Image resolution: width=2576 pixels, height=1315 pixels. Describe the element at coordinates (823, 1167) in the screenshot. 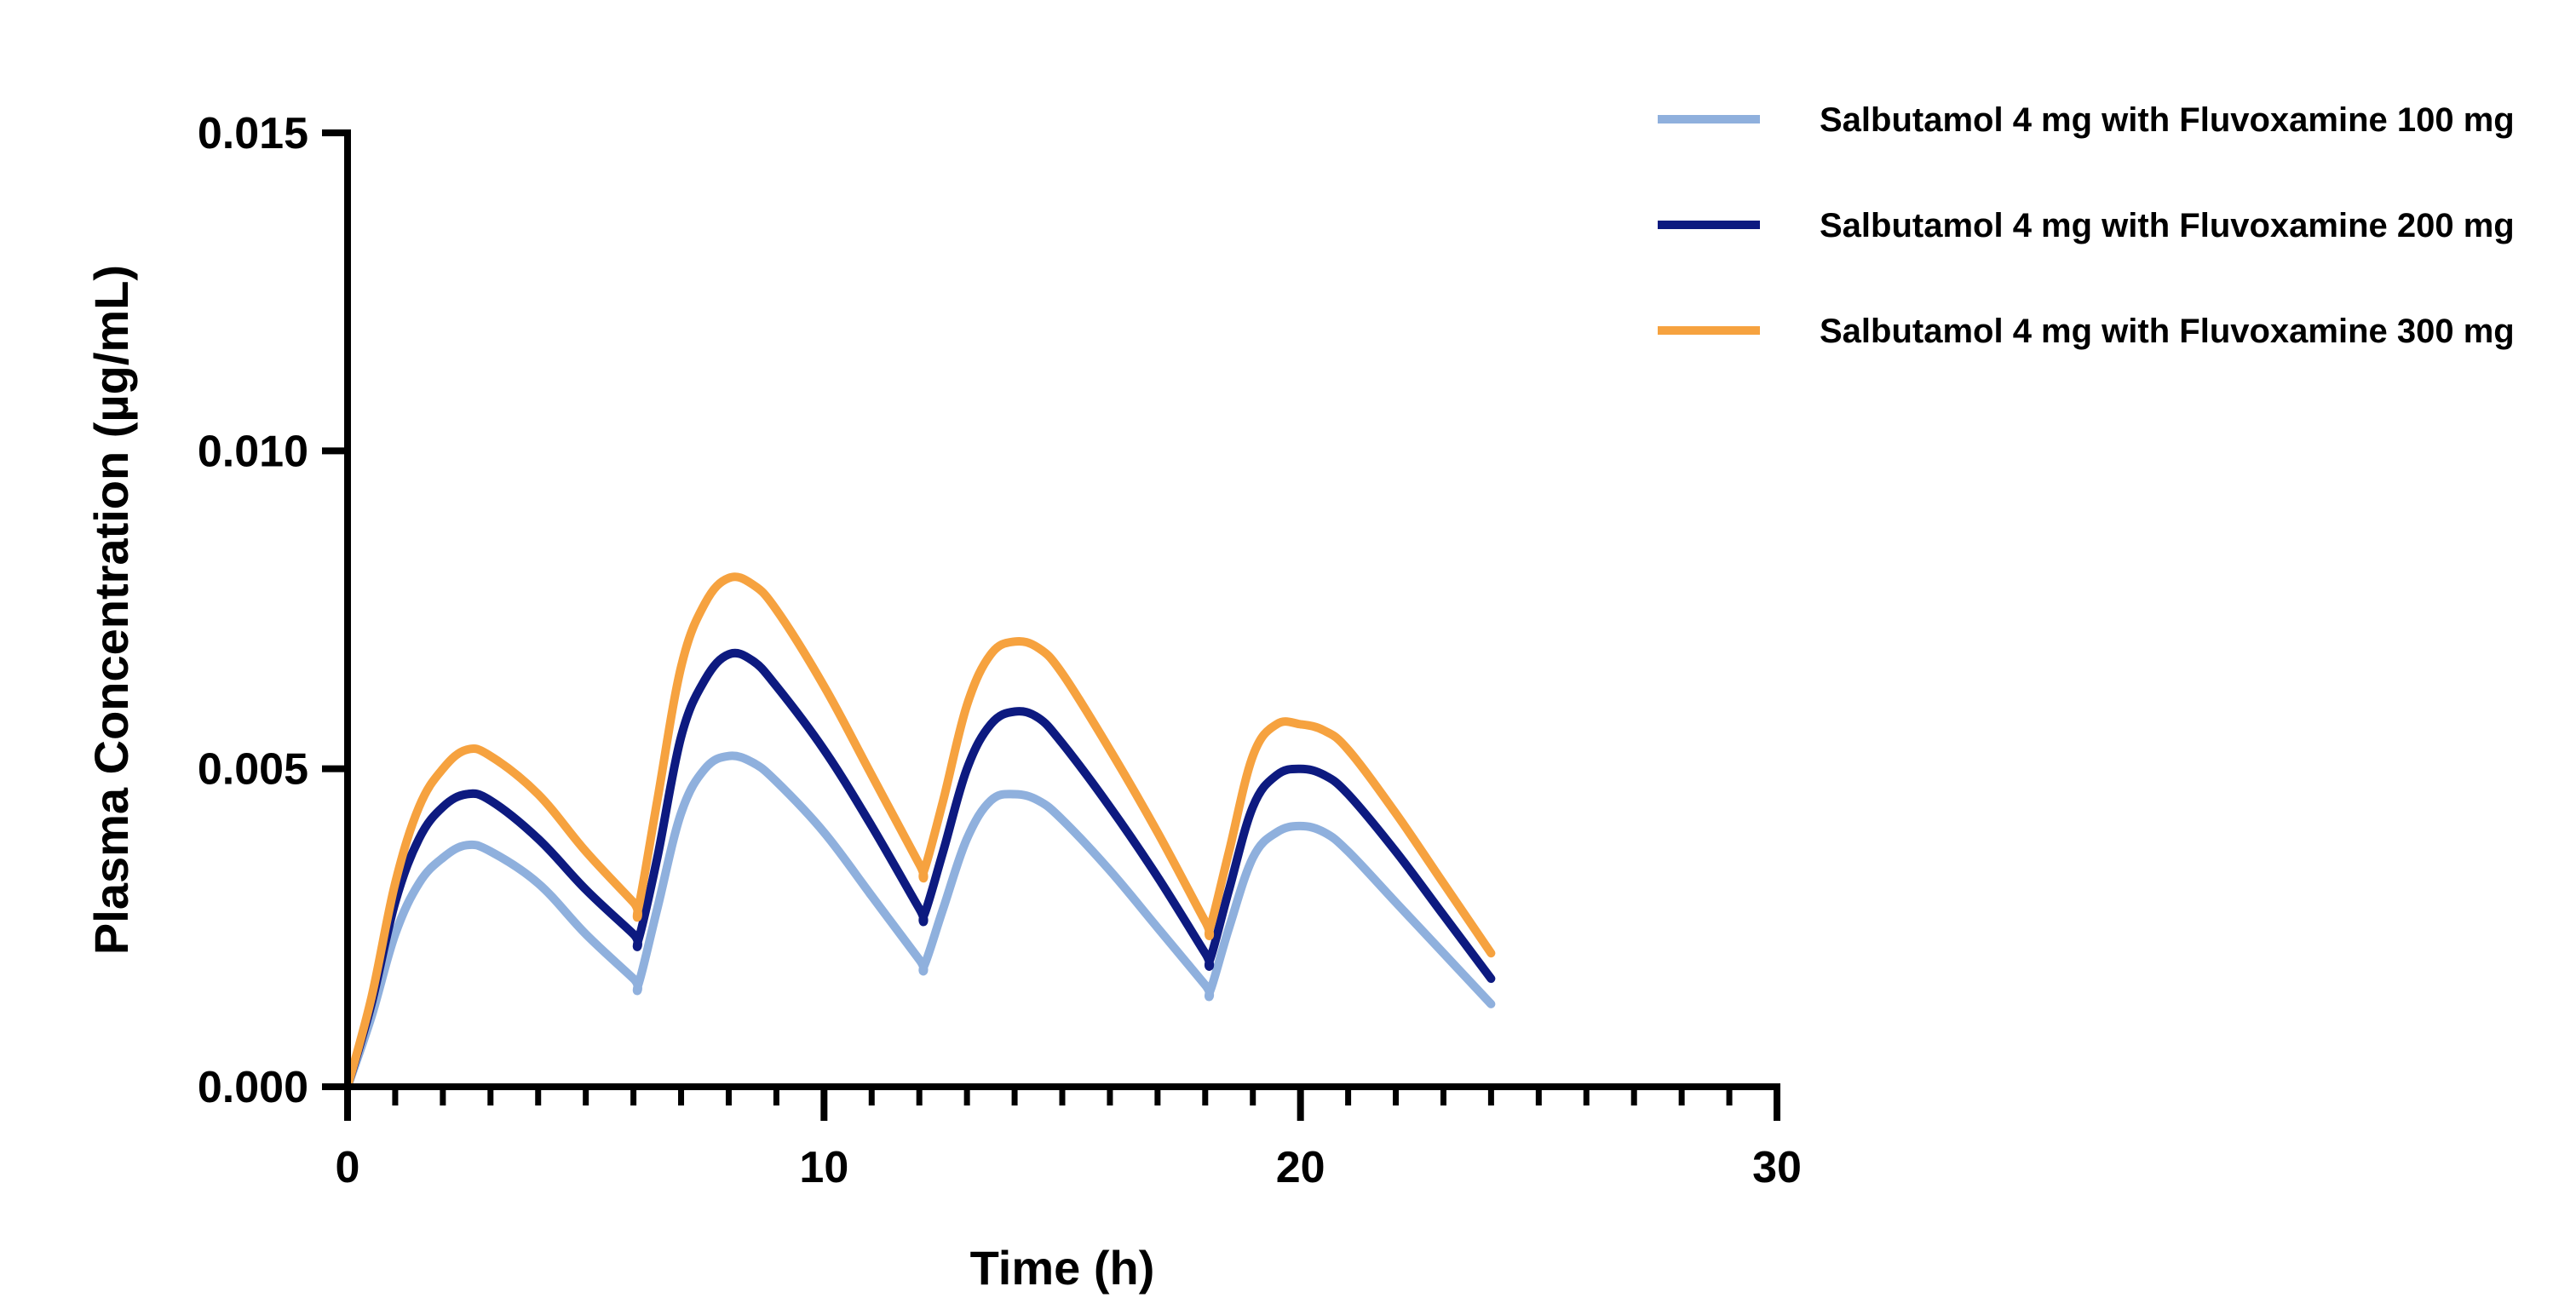

I see `x-tick-label: 10` at that location.